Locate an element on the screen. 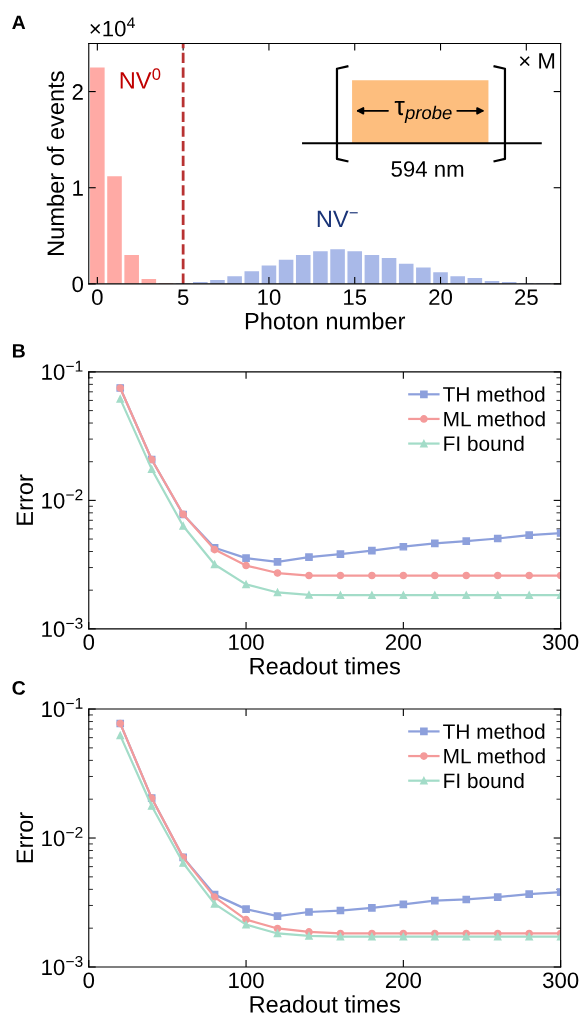  chart-title: A is located at coordinates (19, 22).